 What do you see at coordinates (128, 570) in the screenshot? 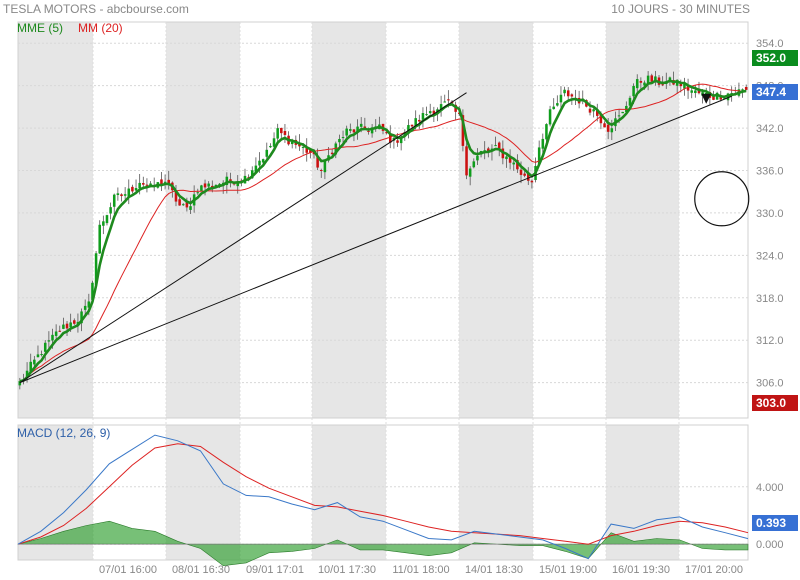
I see `time-tick-label-0: 07/01 16:00` at bounding box center [128, 570].